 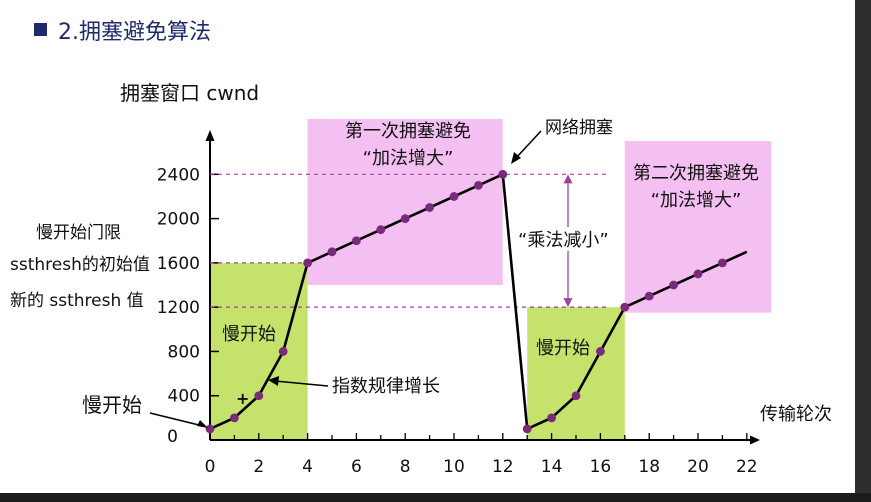 I want to click on slow-start-pointer-arrow-icon, so click(x=202, y=424).